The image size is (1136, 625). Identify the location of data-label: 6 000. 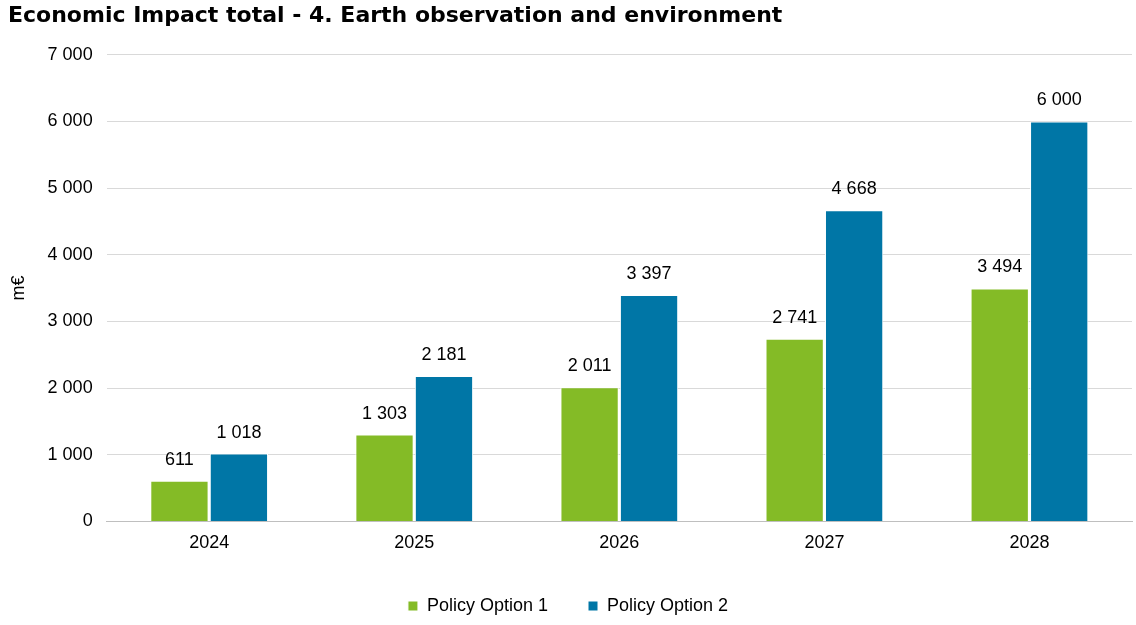
(1059, 99).